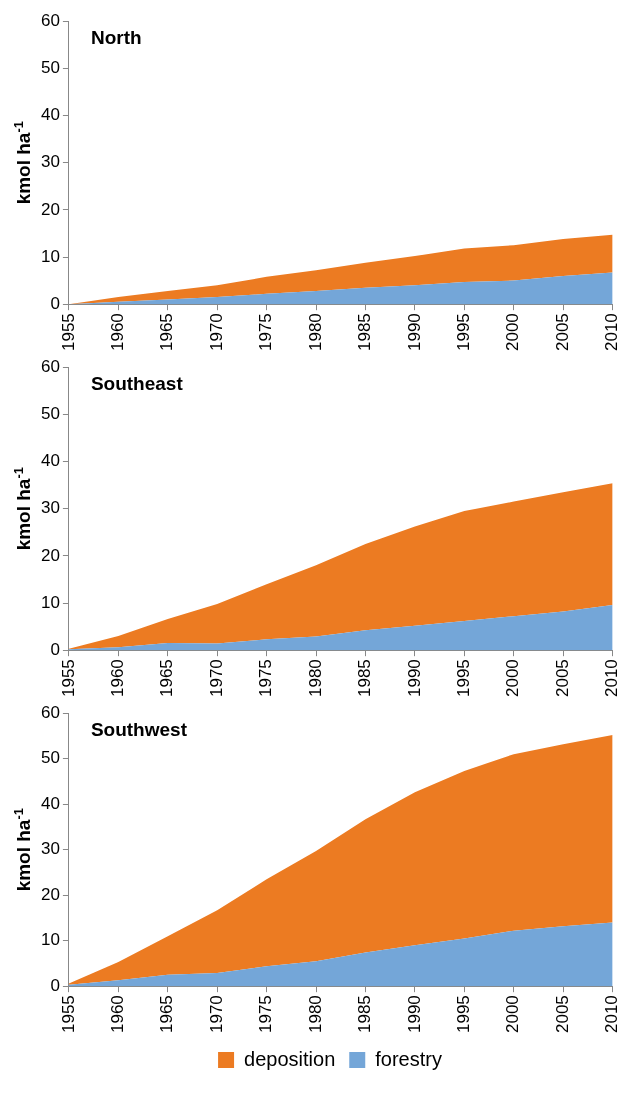 Image resolution: width=644 pixels, height=1098 pixels. I want to click on legend-label: forestry, so click(408, 1058).